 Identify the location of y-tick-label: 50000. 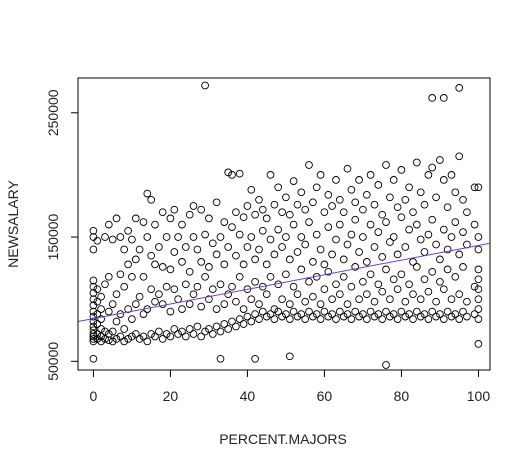
(53, 361).